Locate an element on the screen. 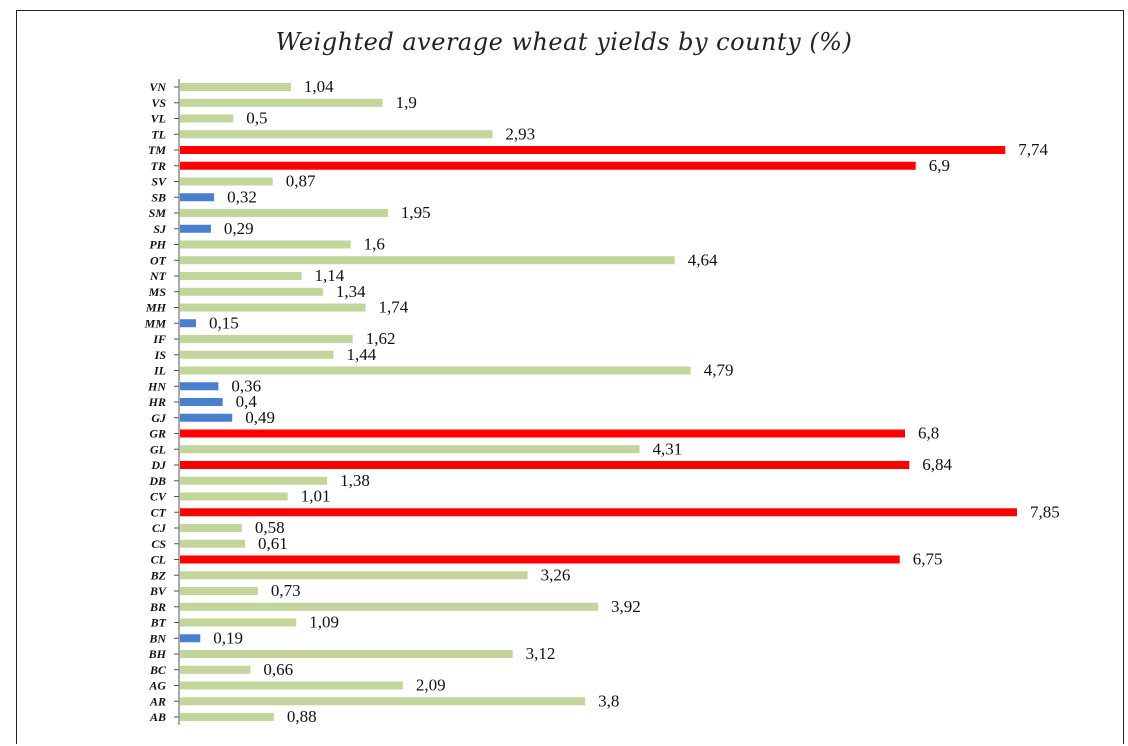 The height and width of the screenshot is (746, 1128). category-label: VS is located at coordinates (158, 103).